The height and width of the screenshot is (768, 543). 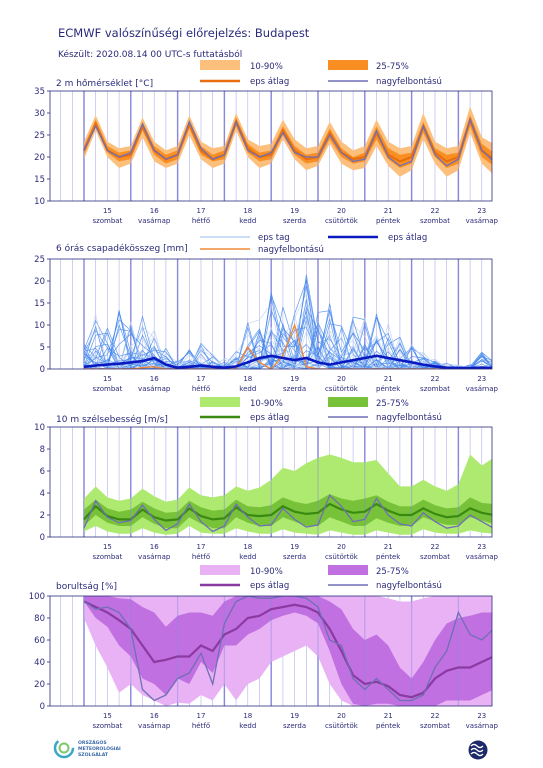 What do you see at coordinates (392, 572) in the screenshot?
I see `legend-label-inner: 25-75%` at bounding box center [392, 572].